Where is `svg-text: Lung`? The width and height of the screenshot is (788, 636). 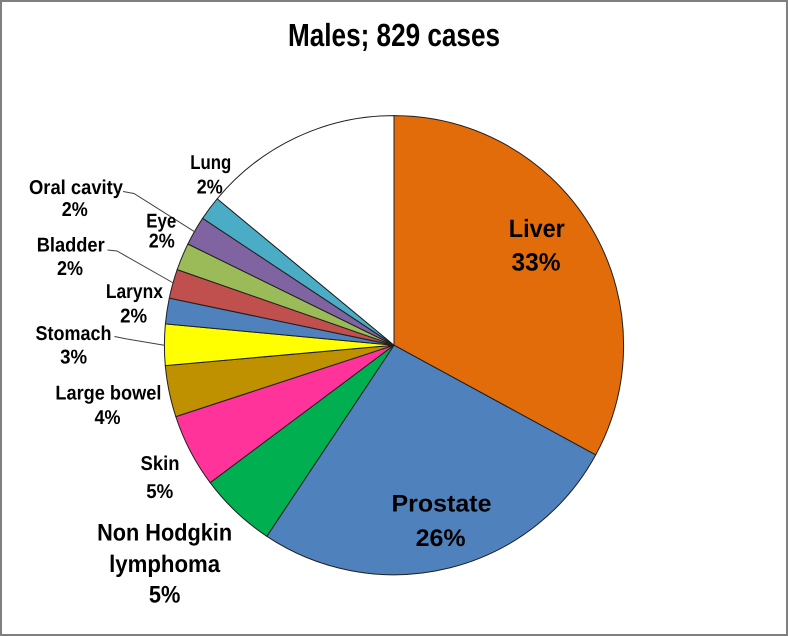
svg-text: Lung is located at coordinates (210, 163).